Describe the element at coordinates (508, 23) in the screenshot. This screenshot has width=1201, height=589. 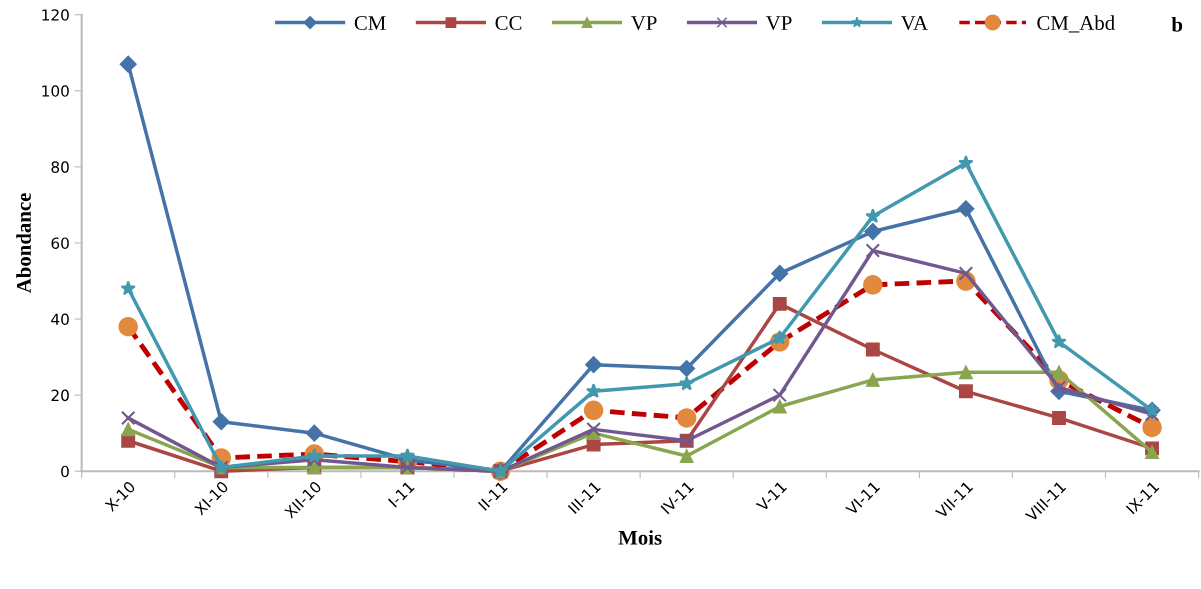
I see `legend-label: CC` at that location.